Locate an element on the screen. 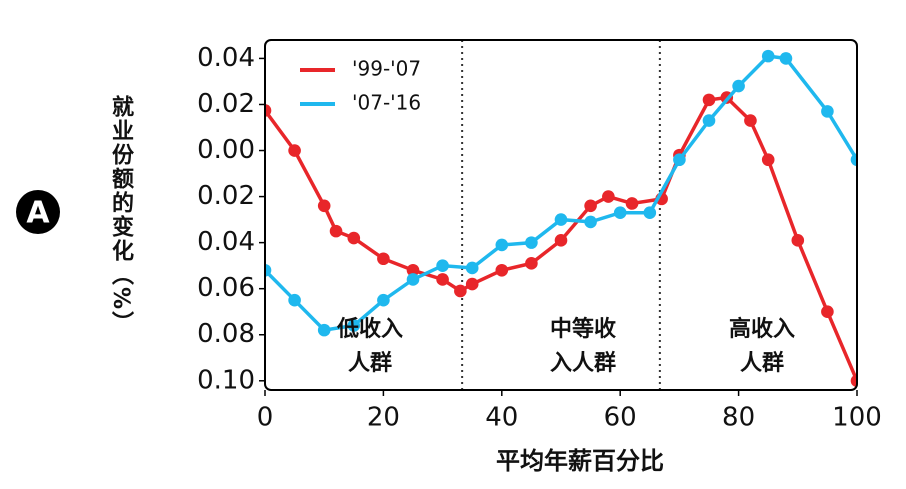 The width and height of the screenshot is (906, 489). annotation: 中等收 is located at coordinates (583, 329).